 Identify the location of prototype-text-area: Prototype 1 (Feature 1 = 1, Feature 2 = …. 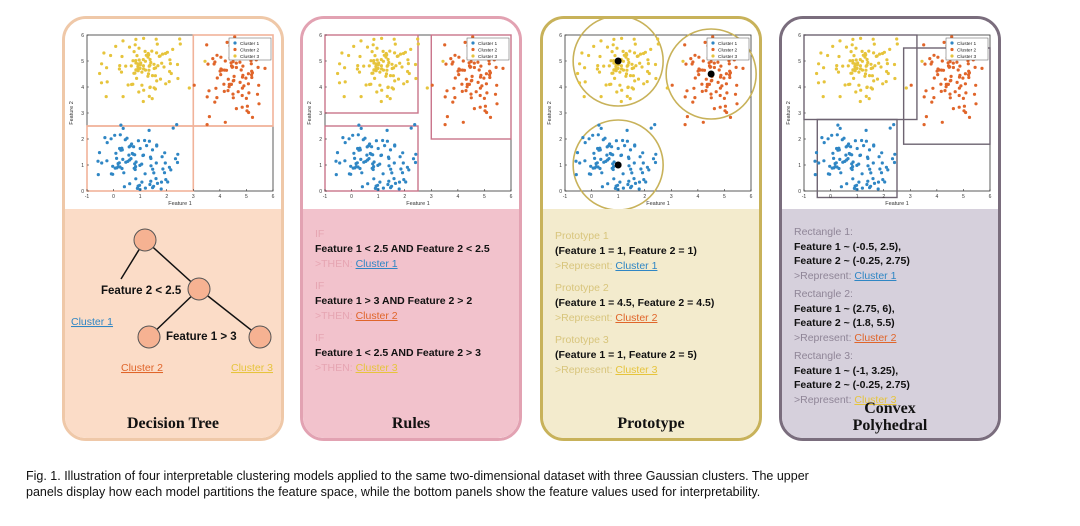
(651, 323).